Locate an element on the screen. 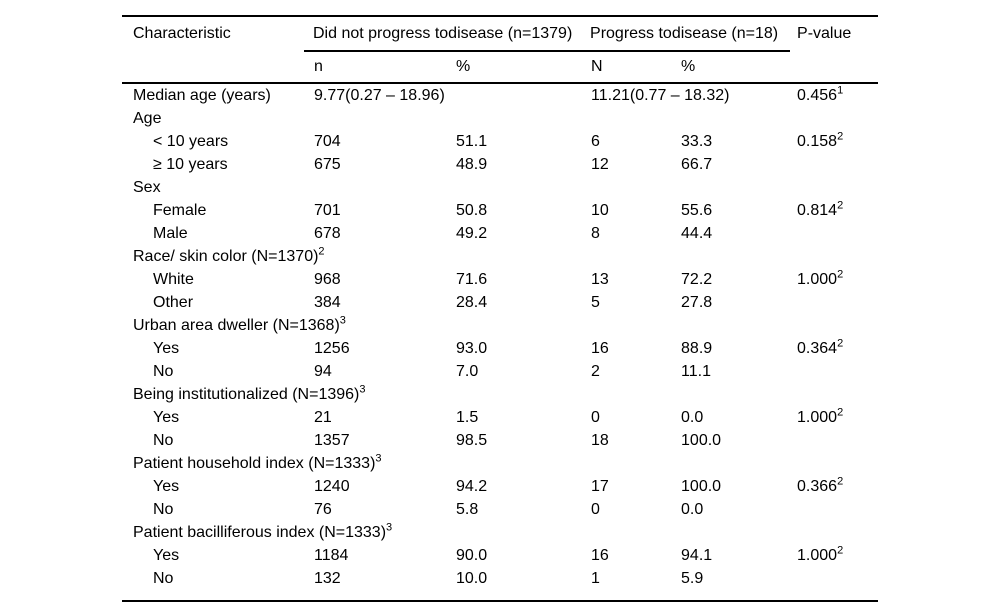 Image resolution: width=1000 pixels, height=609 pixels. percent-cell: 100.0 is located at coordinates (701, 440).